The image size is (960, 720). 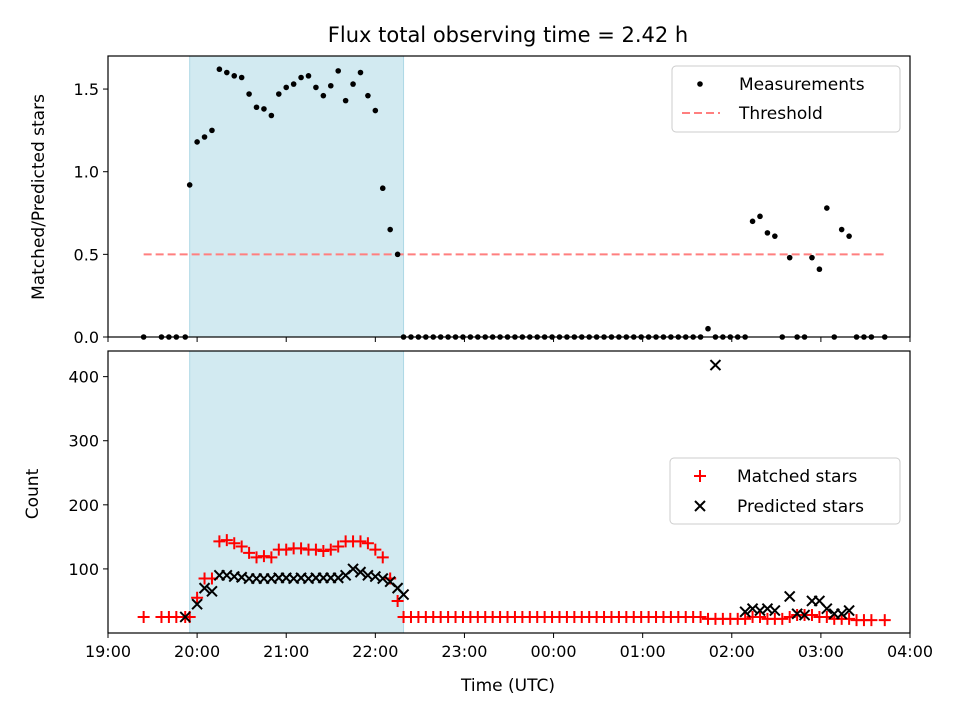 I want to click on y-tick-label: 100, so click(x=83, y=569).